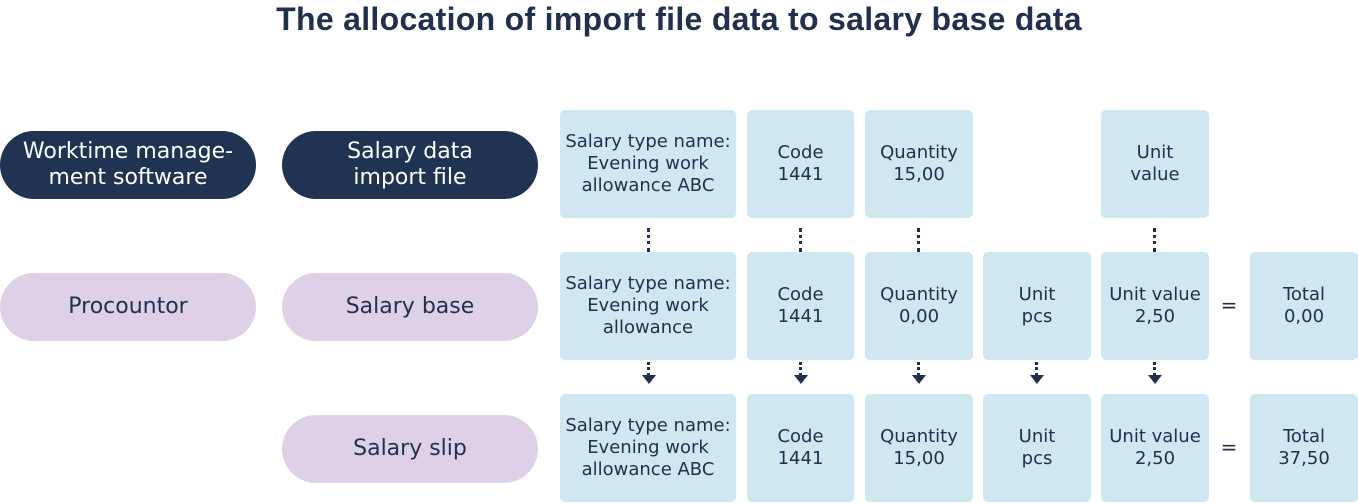 Image resolution: width=1358 pixels, height=503 pixels. I want to click on base-unit-value-box: Unit value 2,50, so click(1155, 306).